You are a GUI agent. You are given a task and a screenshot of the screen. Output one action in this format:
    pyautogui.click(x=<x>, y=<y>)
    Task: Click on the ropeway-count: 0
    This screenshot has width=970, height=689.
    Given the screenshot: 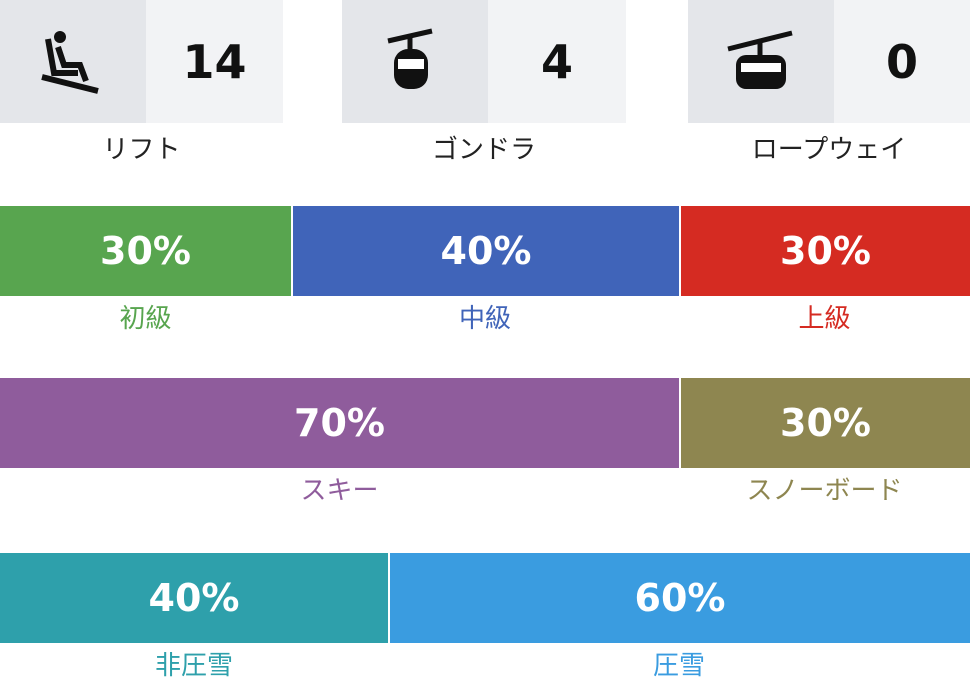 What is the action you would take?
    pyautogui.click(x=902, y=61)
    